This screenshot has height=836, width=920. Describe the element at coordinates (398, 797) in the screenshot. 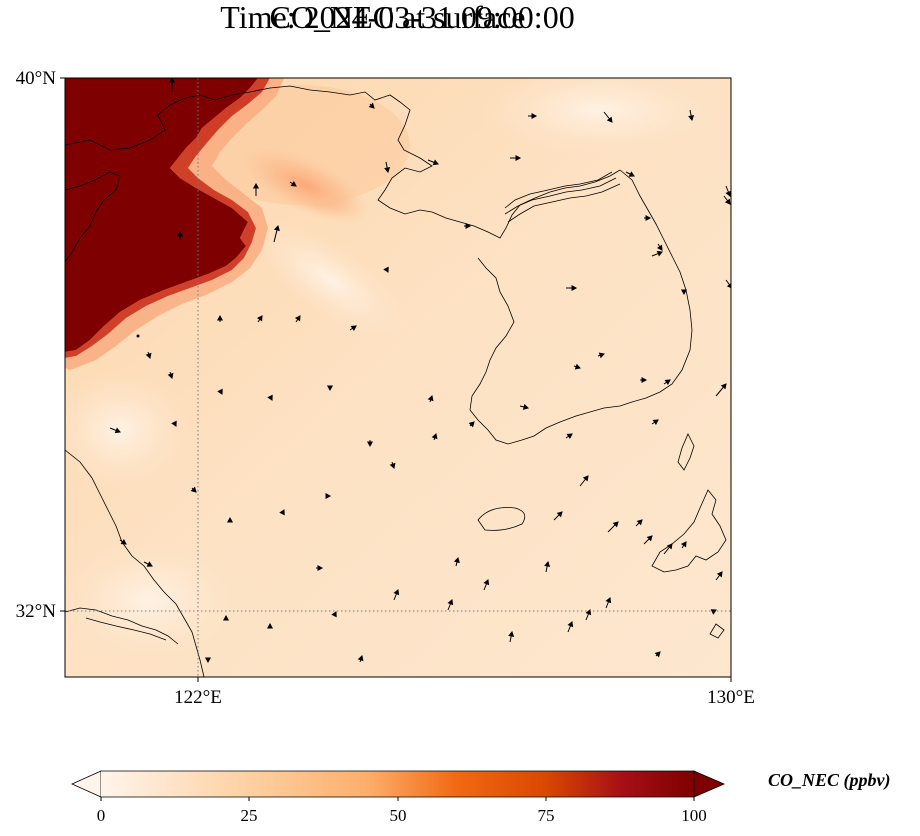

I see `colorbar: 0 25 50 75 100` at that location.